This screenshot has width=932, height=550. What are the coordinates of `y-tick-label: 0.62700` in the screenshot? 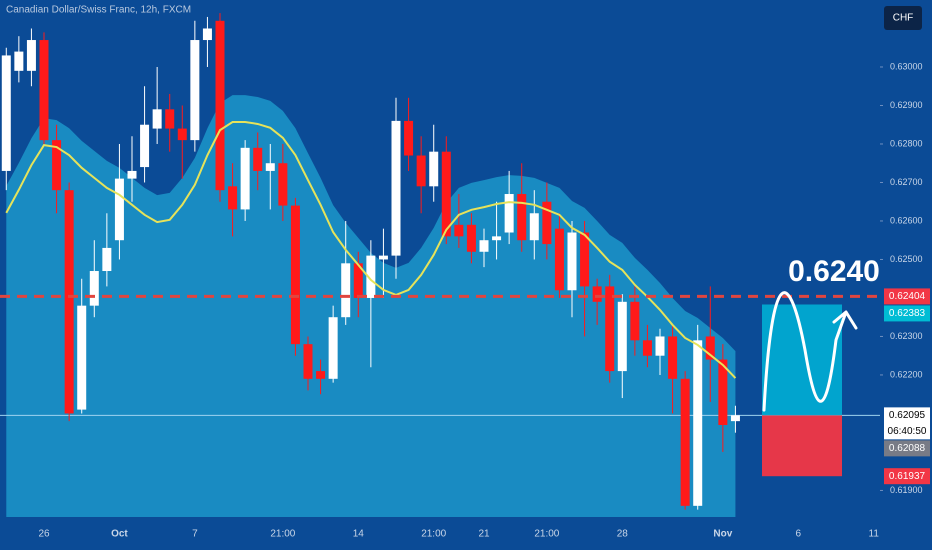 It's located at (906, 182).